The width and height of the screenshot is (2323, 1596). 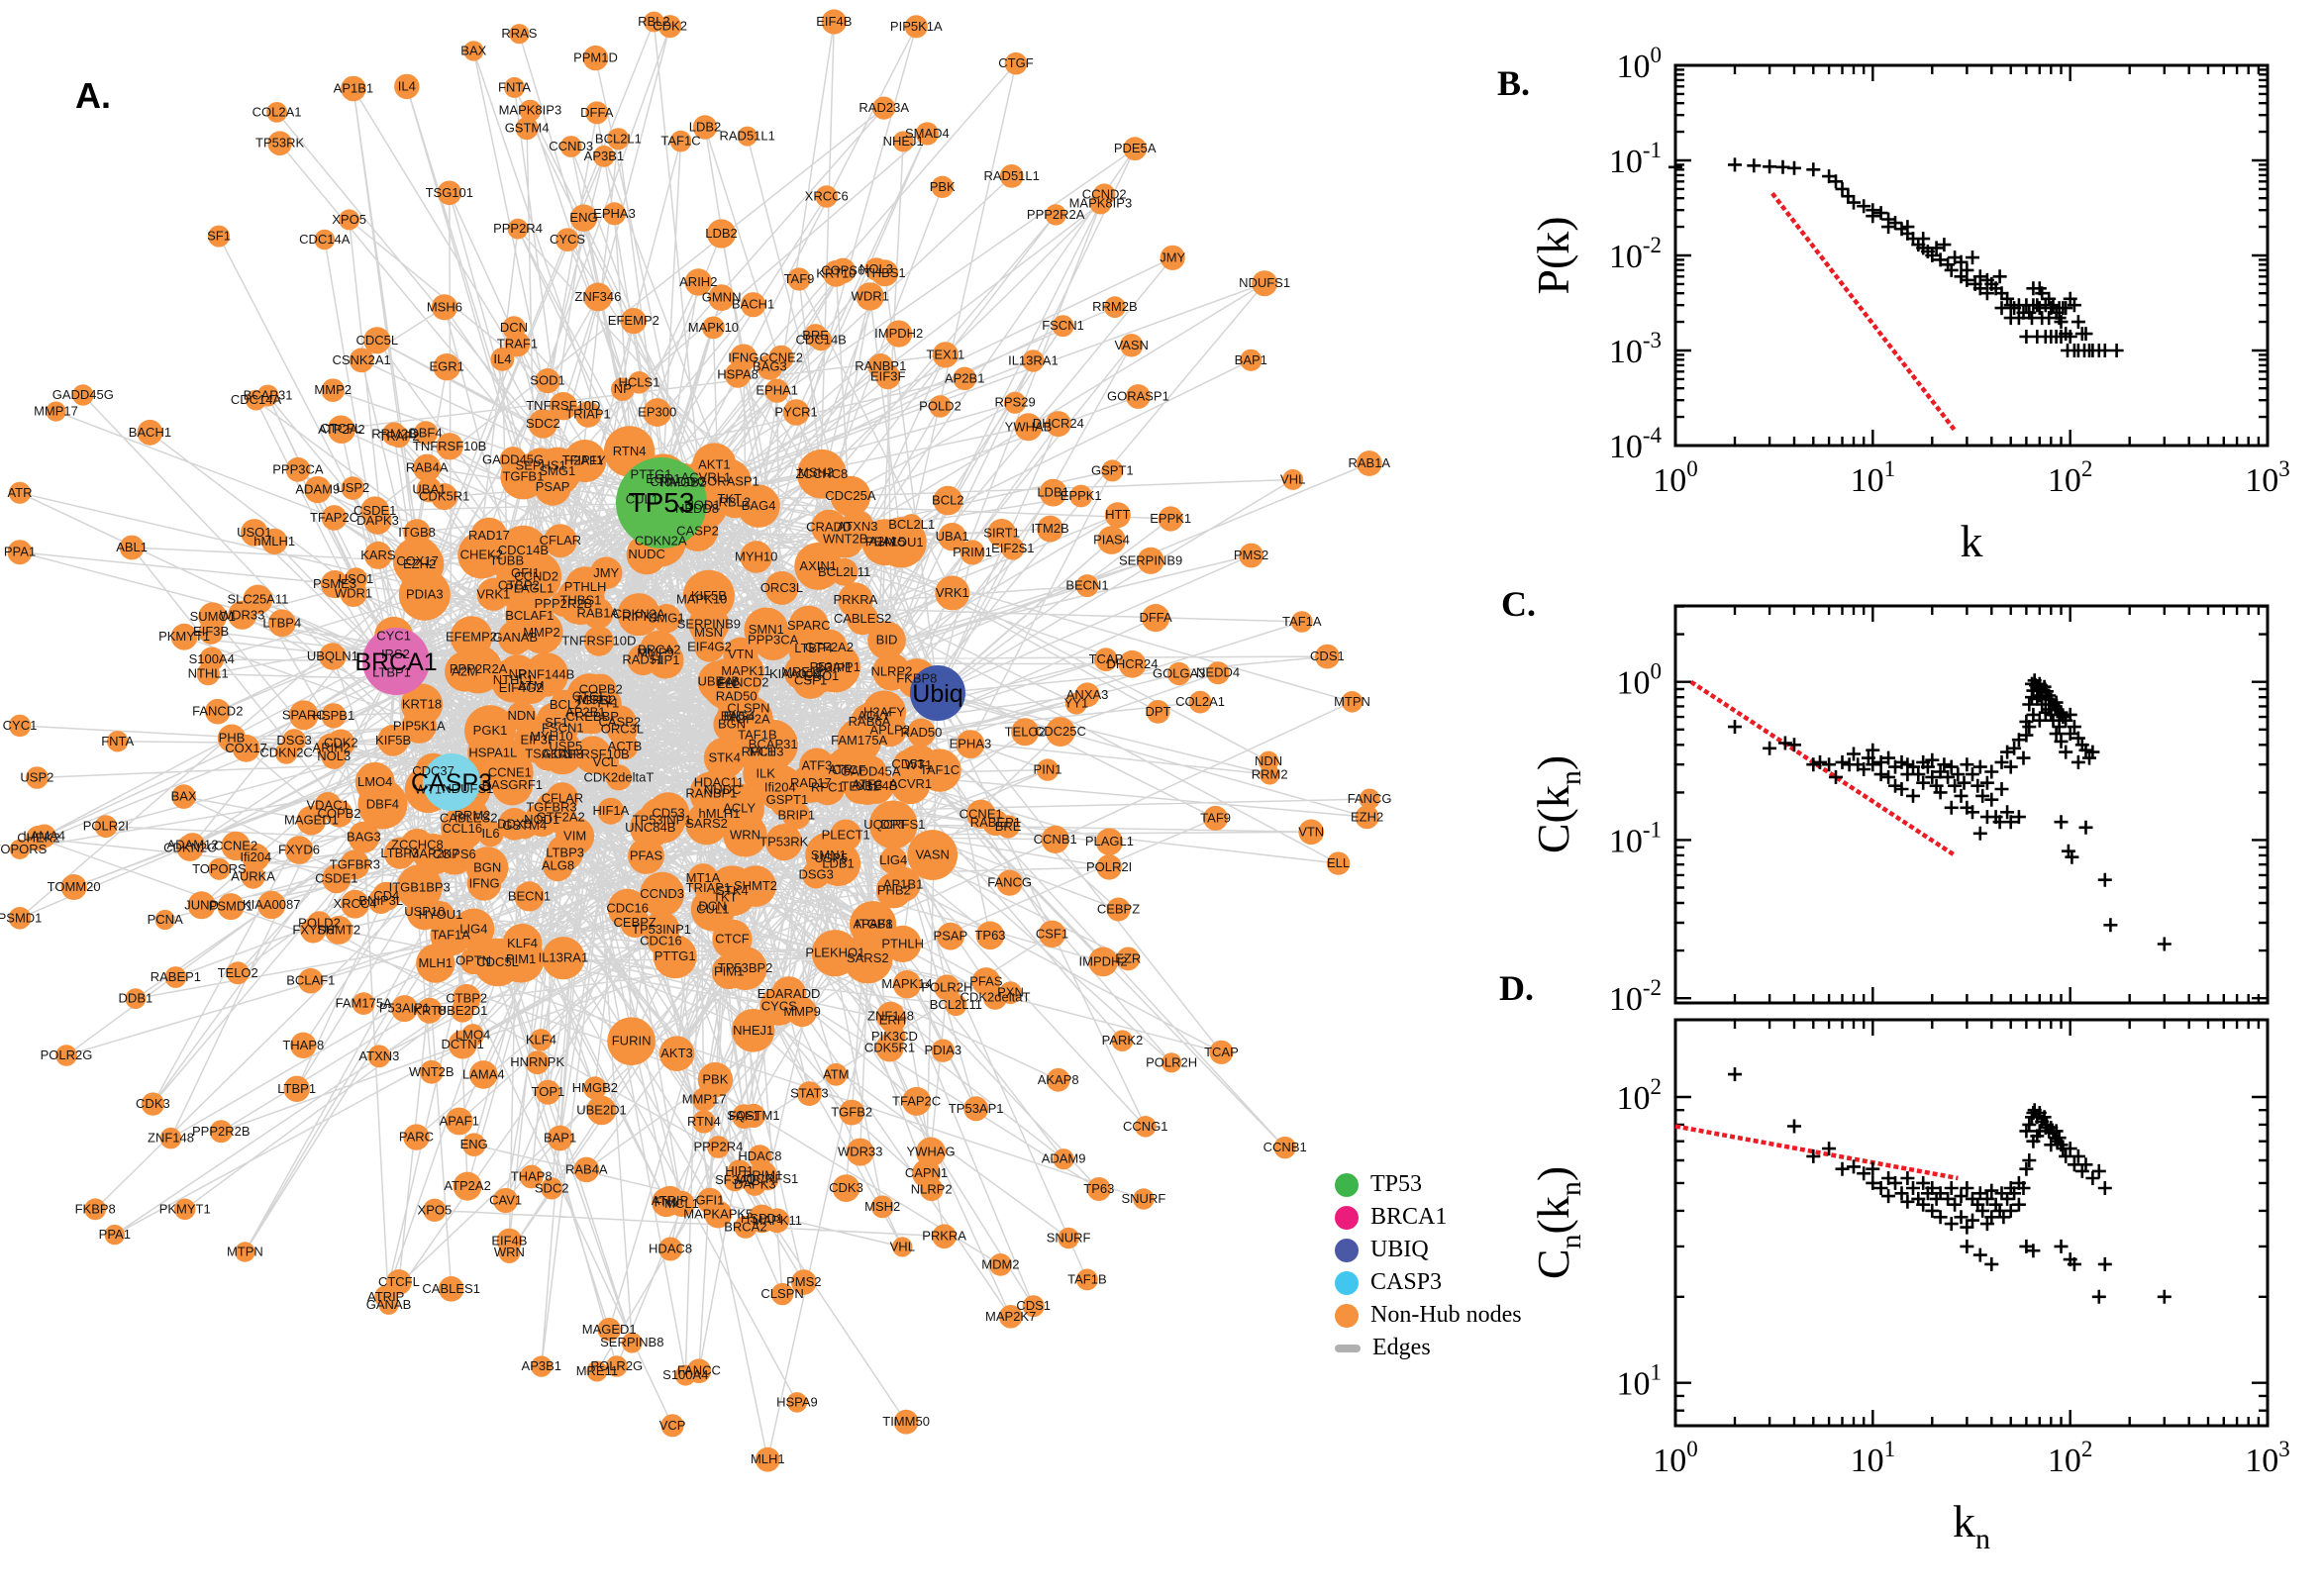 I want to click on network-node-label: PIM1, so click(x=729, y=972).